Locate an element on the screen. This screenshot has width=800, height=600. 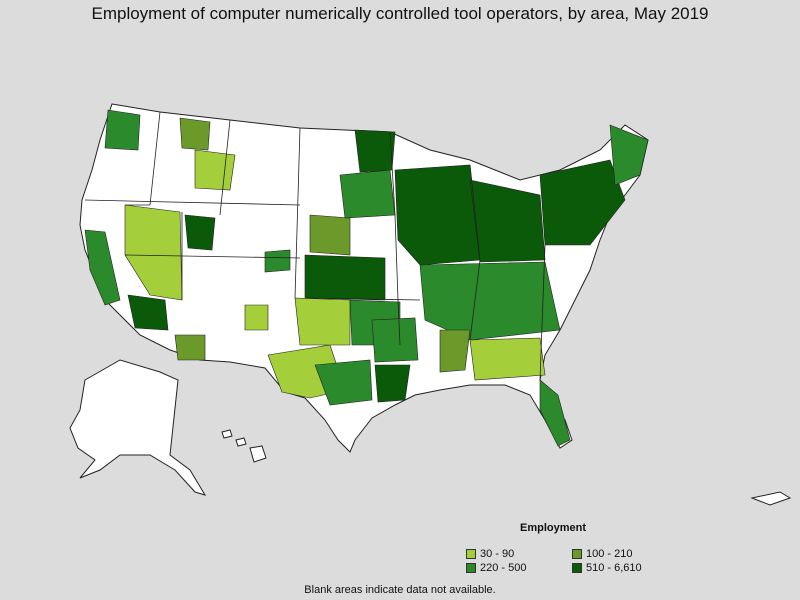
legend-item-3: 220 - 500 is located at coordinates (496, 568).